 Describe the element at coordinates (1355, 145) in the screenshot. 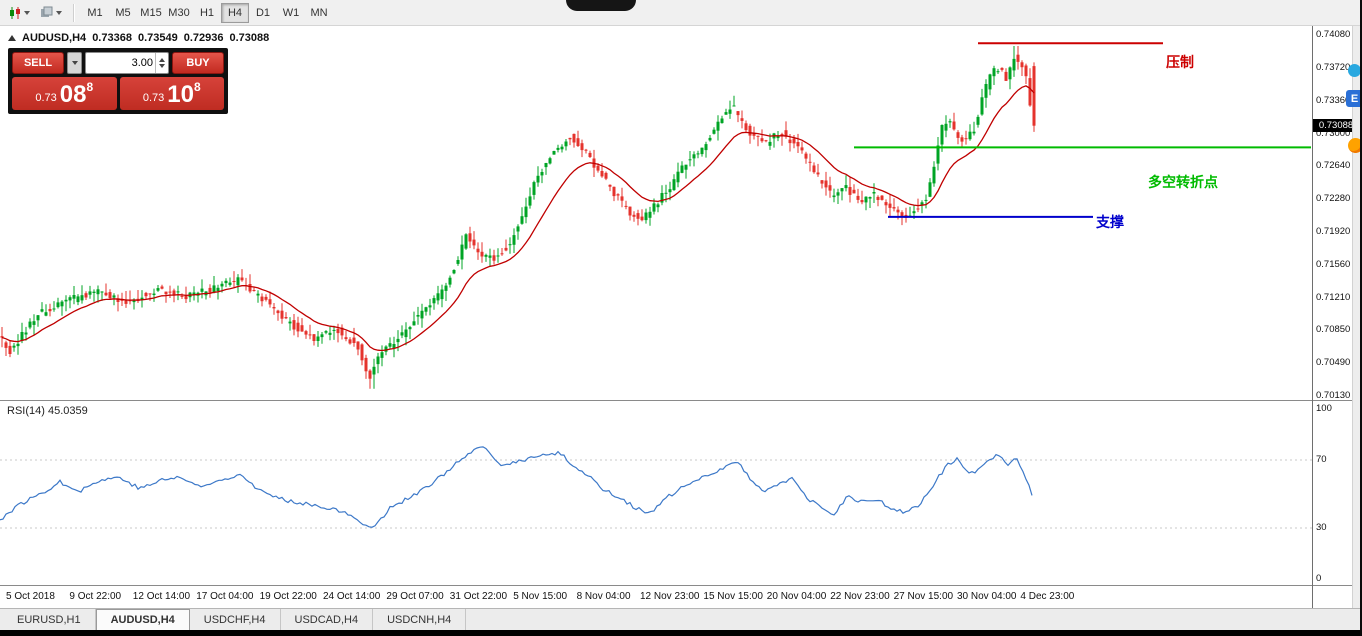

I see `orange-circle-icon` at that location.